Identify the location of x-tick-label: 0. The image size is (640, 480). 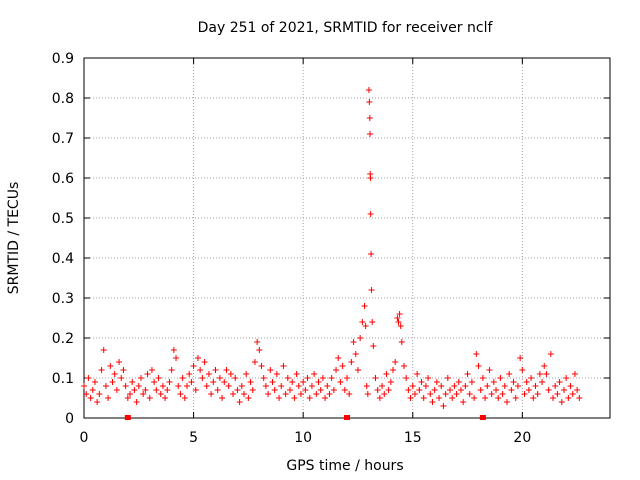
(84, 438).